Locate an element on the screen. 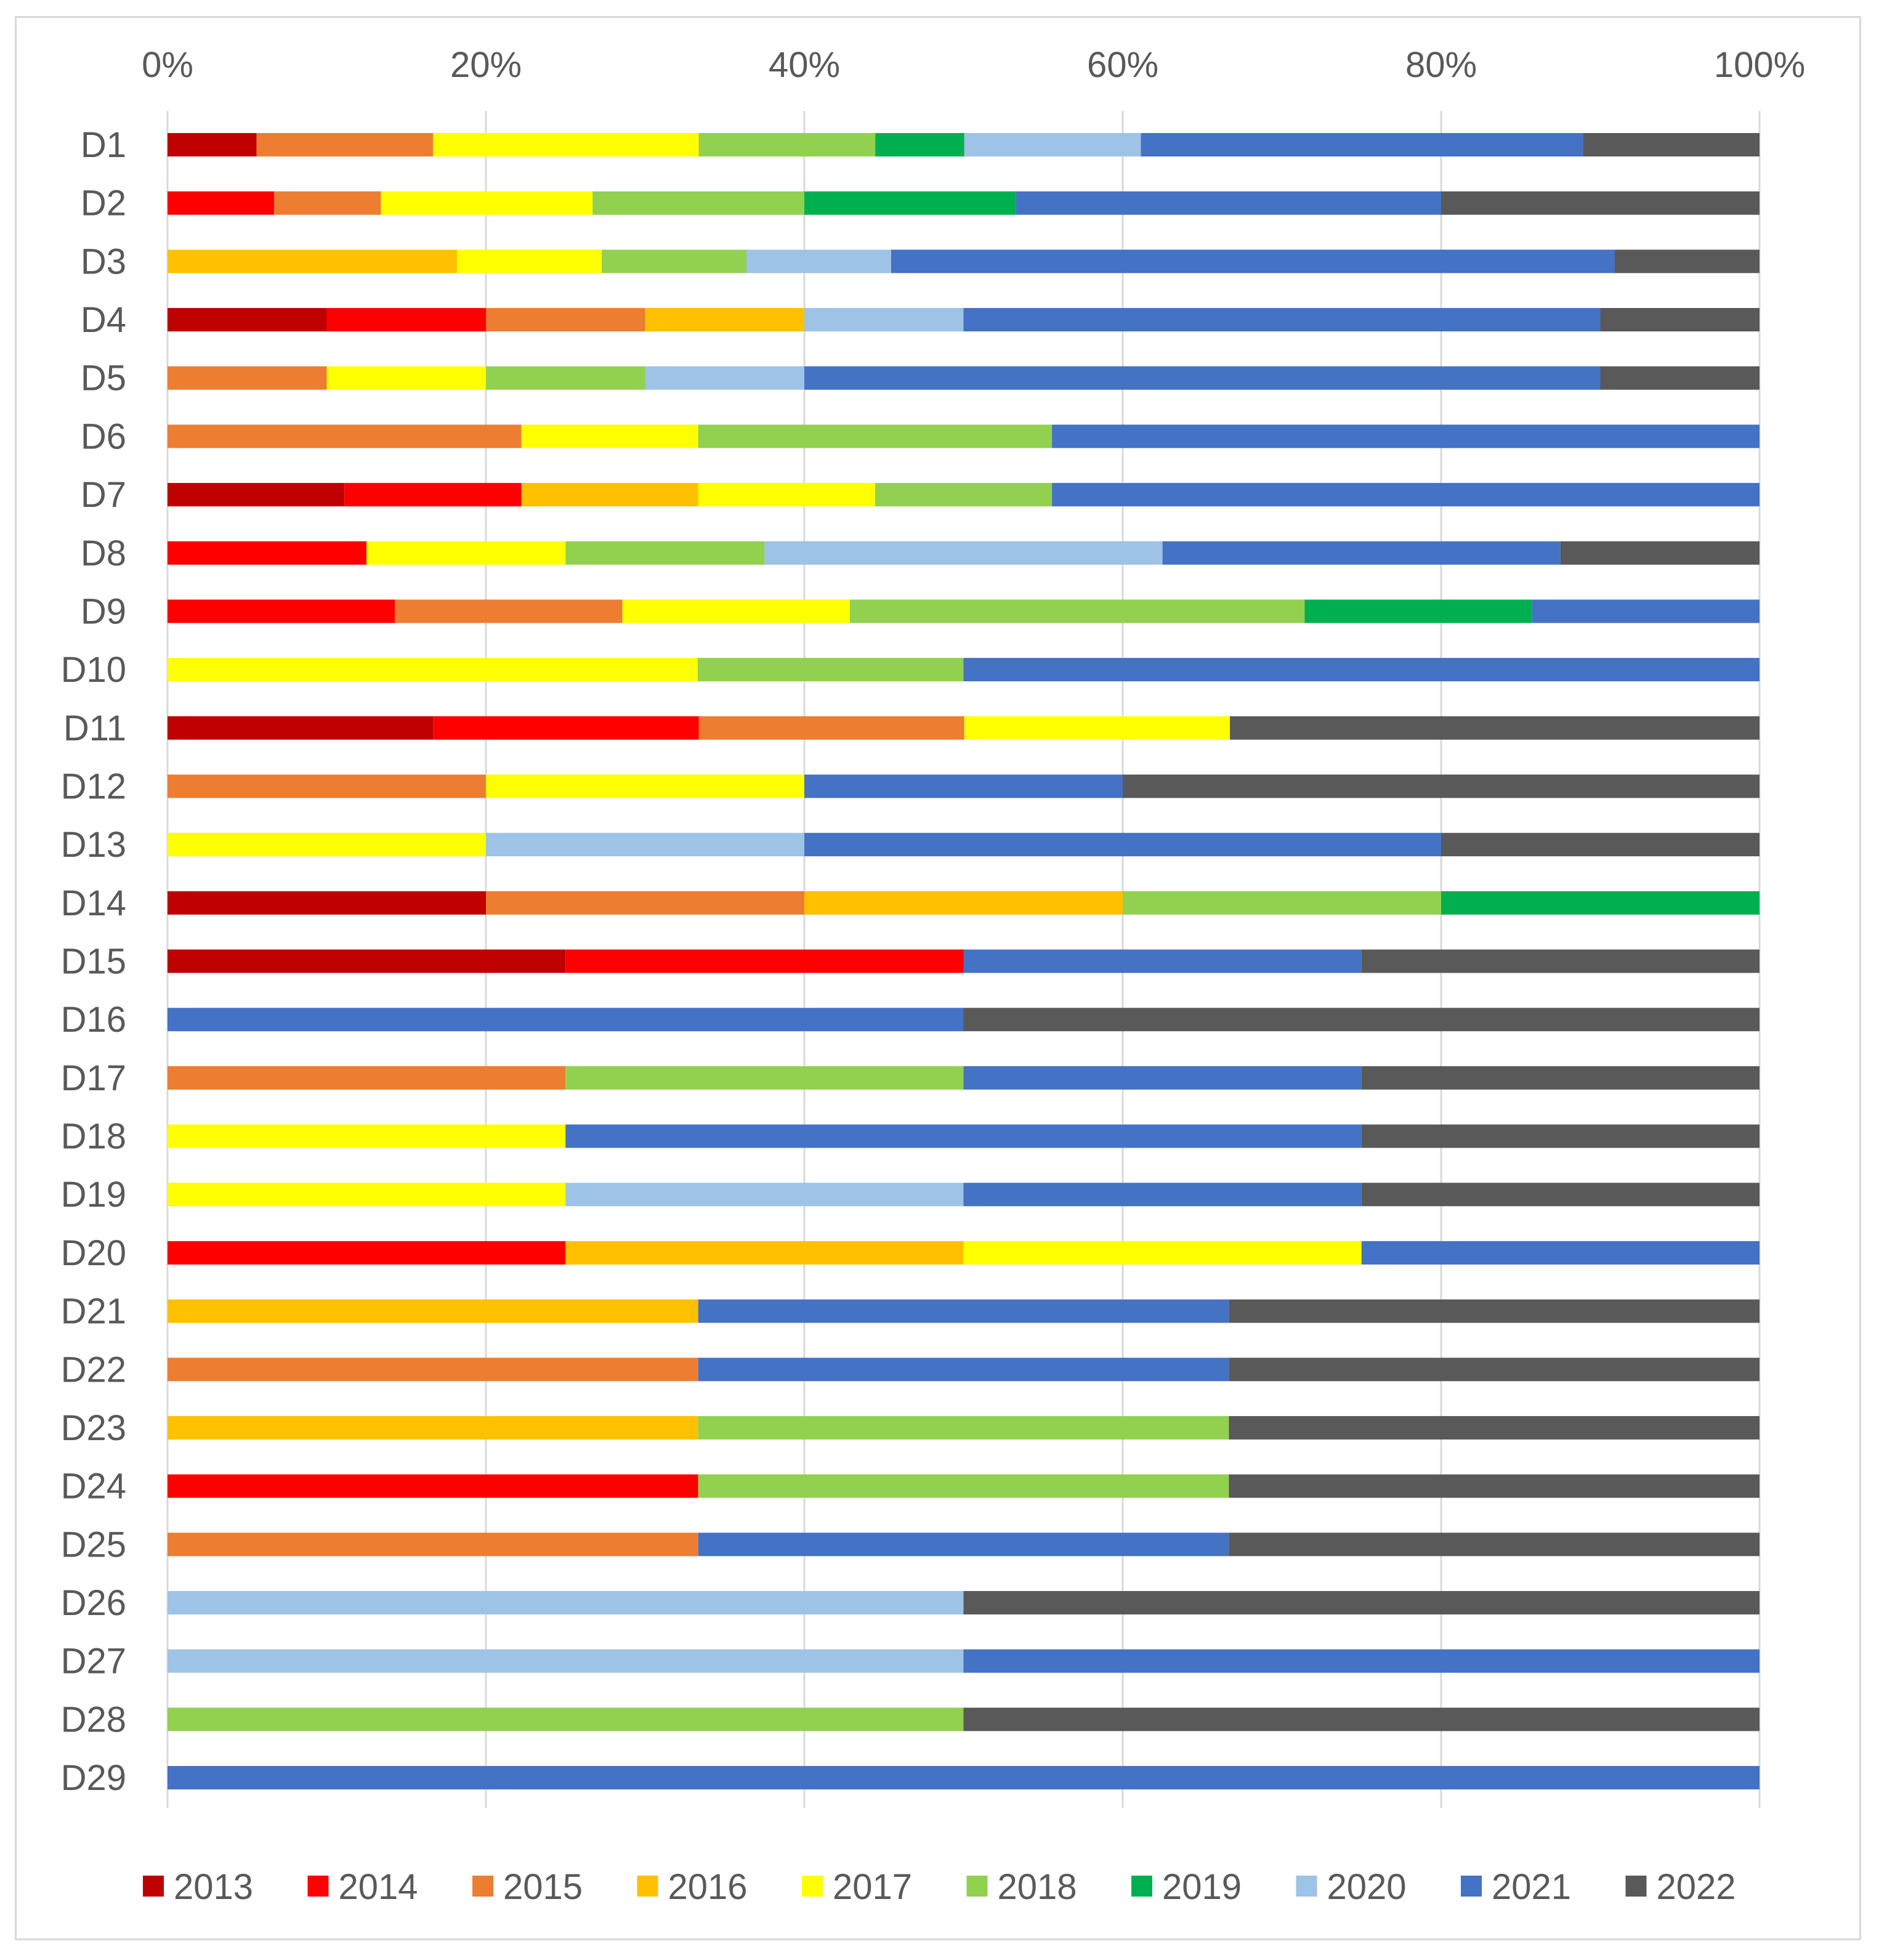  legend: 2013 2014 2015 2016 2017 2018 2019 2020 2021 2022 is located at coordinates (939, 1887).